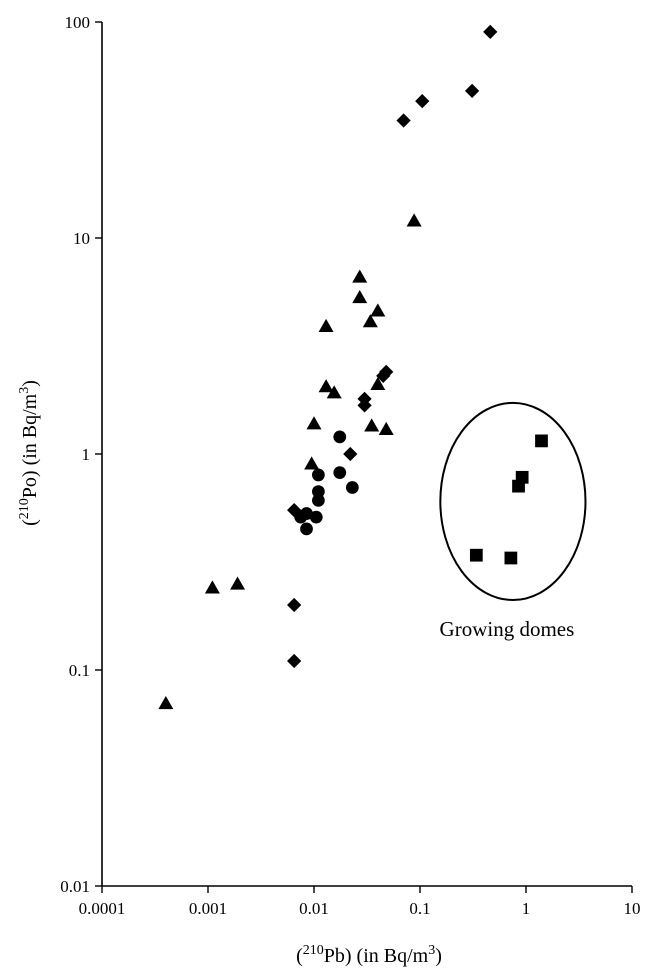  What do you see at coordinates (632, 908) in the screenshot?
I see `x-tick-label: 10` at bounding box center [632, 908].